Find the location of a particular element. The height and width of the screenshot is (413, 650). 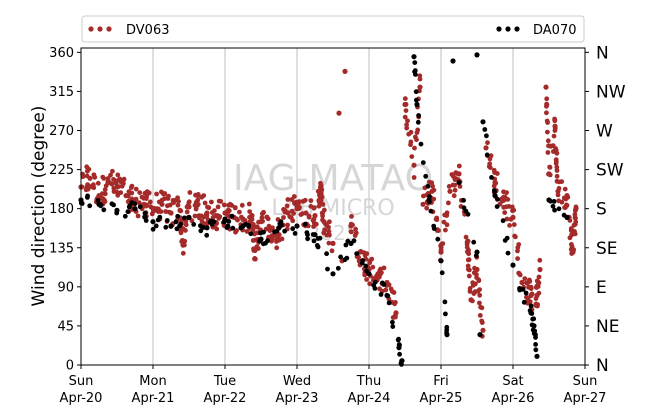

x-tick-label-date: Apr-26 is located at coordinates (513, 398).